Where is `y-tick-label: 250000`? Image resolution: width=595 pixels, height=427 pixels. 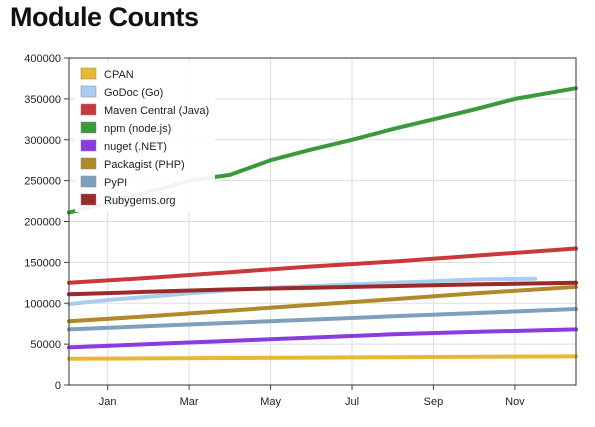 y-tick-label: 250000 is located at coordinates (42, 182).